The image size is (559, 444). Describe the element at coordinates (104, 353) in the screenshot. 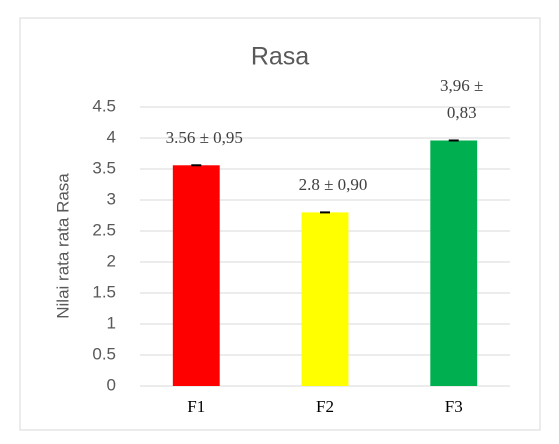

I see `y-tick-label: 0.5` at that location.